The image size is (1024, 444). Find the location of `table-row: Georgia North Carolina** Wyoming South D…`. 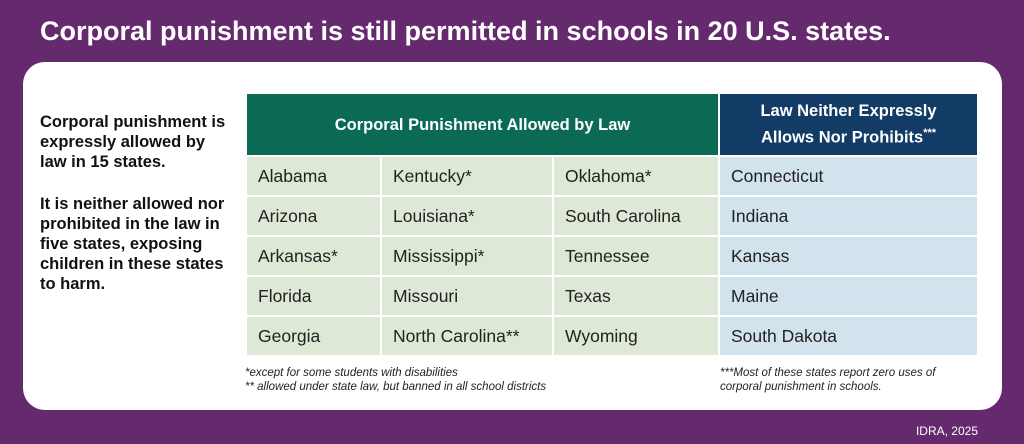

table-row: Georgia North Carolina** Wyoming South D… is located at coordinates (612, 336).